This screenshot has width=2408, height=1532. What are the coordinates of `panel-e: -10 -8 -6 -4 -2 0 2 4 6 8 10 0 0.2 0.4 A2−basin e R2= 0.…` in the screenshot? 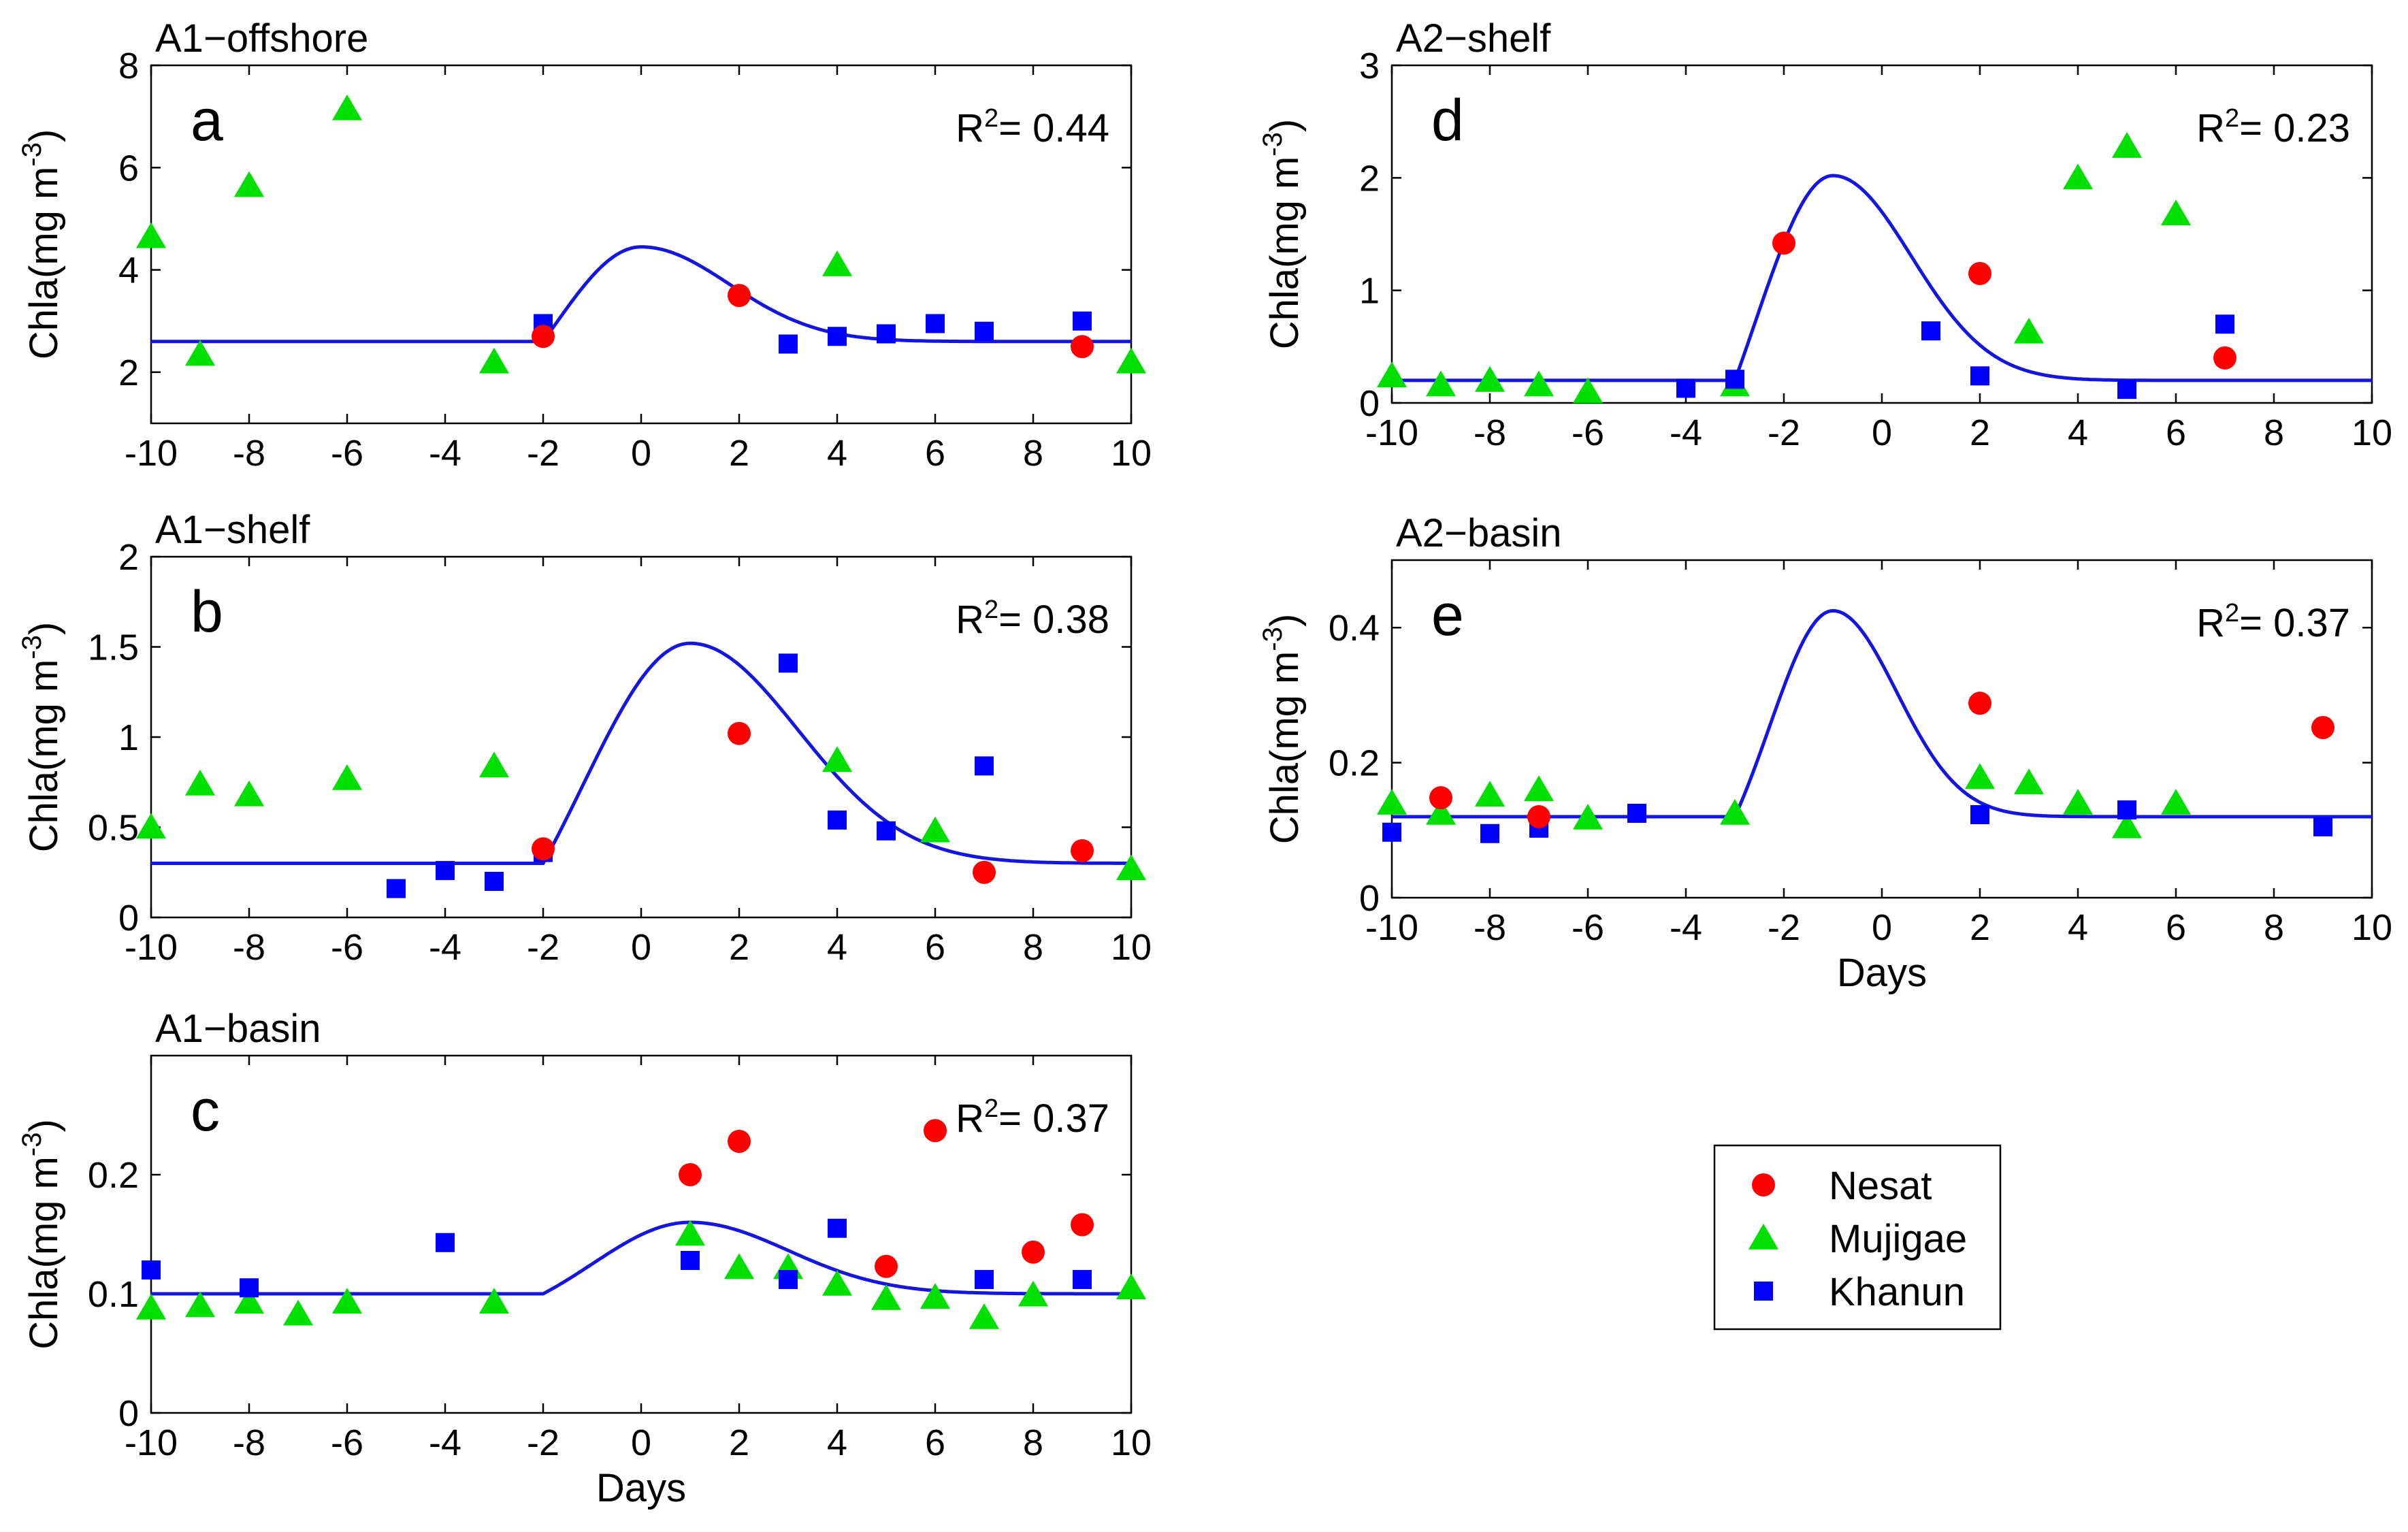 It's located at (1825, 753).